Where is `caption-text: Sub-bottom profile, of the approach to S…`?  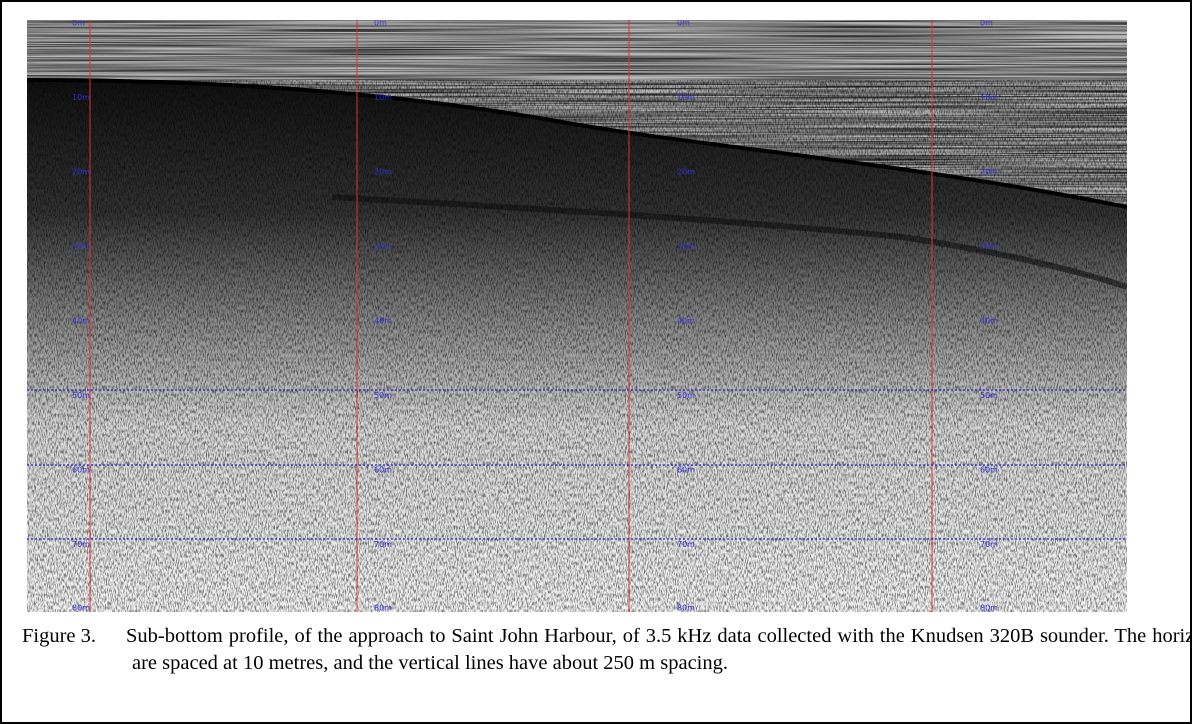
caption-text: Sub-bottom profile, of the approach to S… is located at coordinates (659, 649).